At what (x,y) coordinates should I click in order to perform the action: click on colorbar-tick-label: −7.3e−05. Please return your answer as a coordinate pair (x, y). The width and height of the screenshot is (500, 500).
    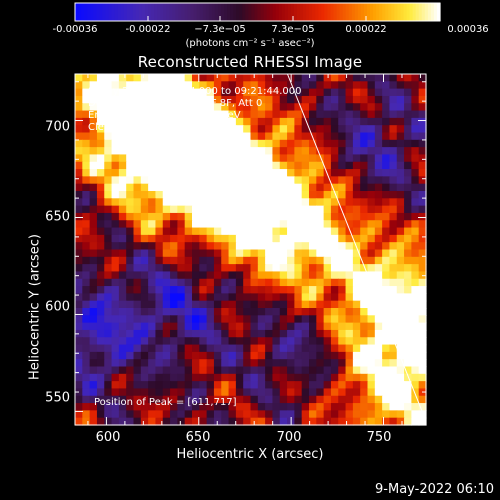
    Looking at the image, I should click on (220, 29).